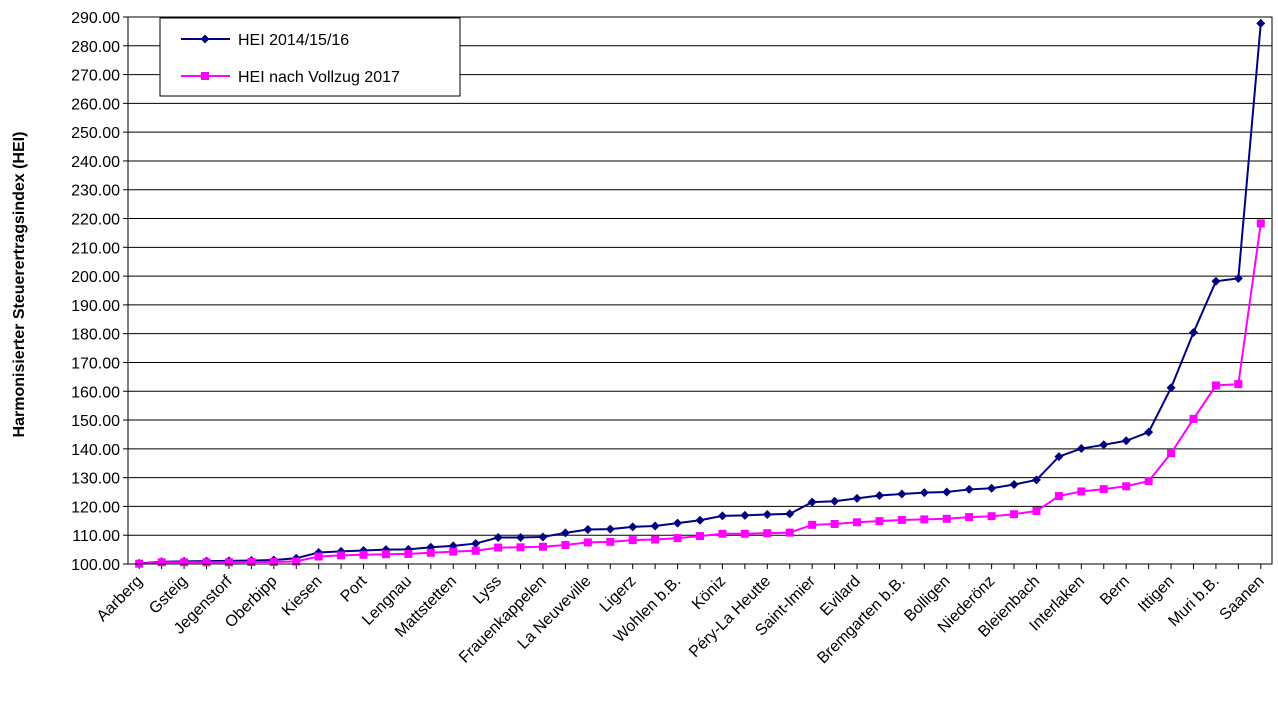  I want to click on y-tick-label: 110.00, so click(96, 536).